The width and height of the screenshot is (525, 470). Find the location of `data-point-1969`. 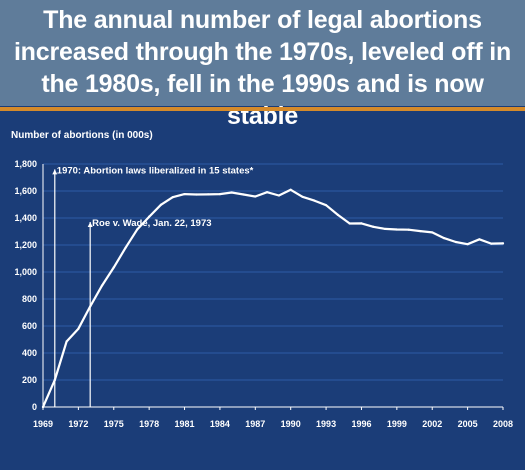

data-point-1969 is located at coordinates (43, 407).